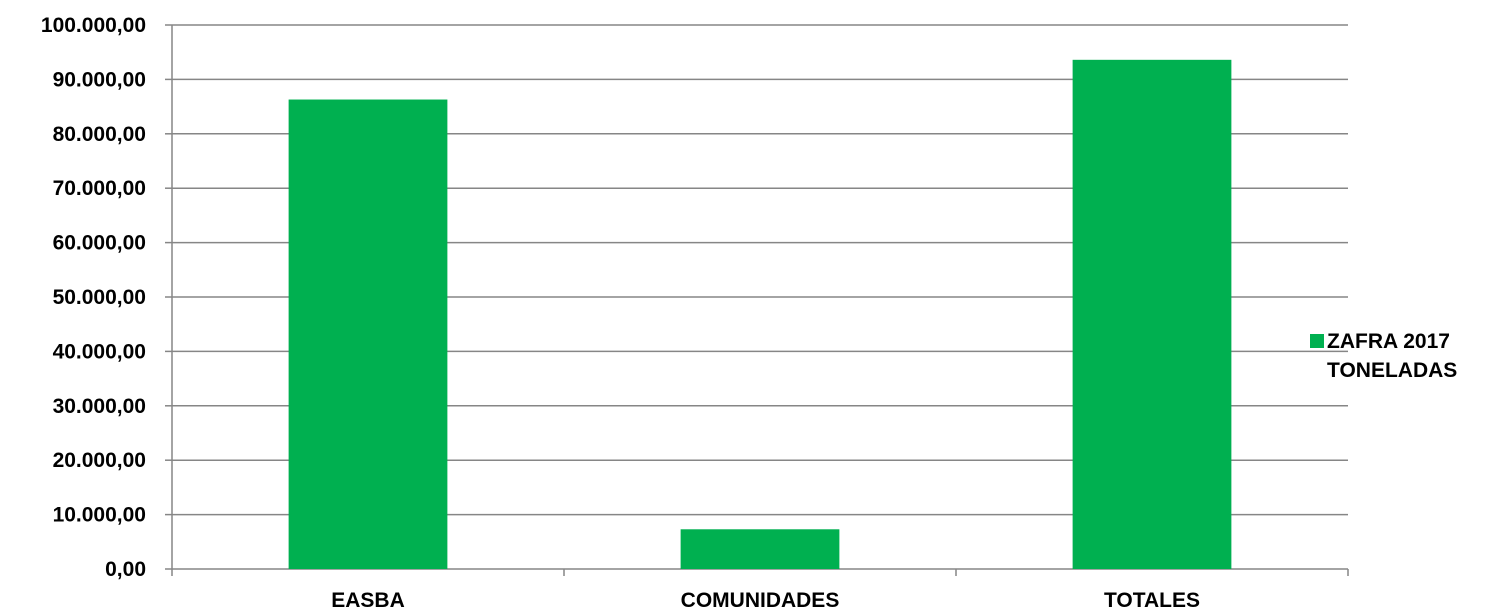 The height and width of the screenshot is (611, 1501). What do you see at coordinates (760, 600) in the screenshot?
I see `x-category-label: COMUNIDADES` at bounding box center [760, 600].